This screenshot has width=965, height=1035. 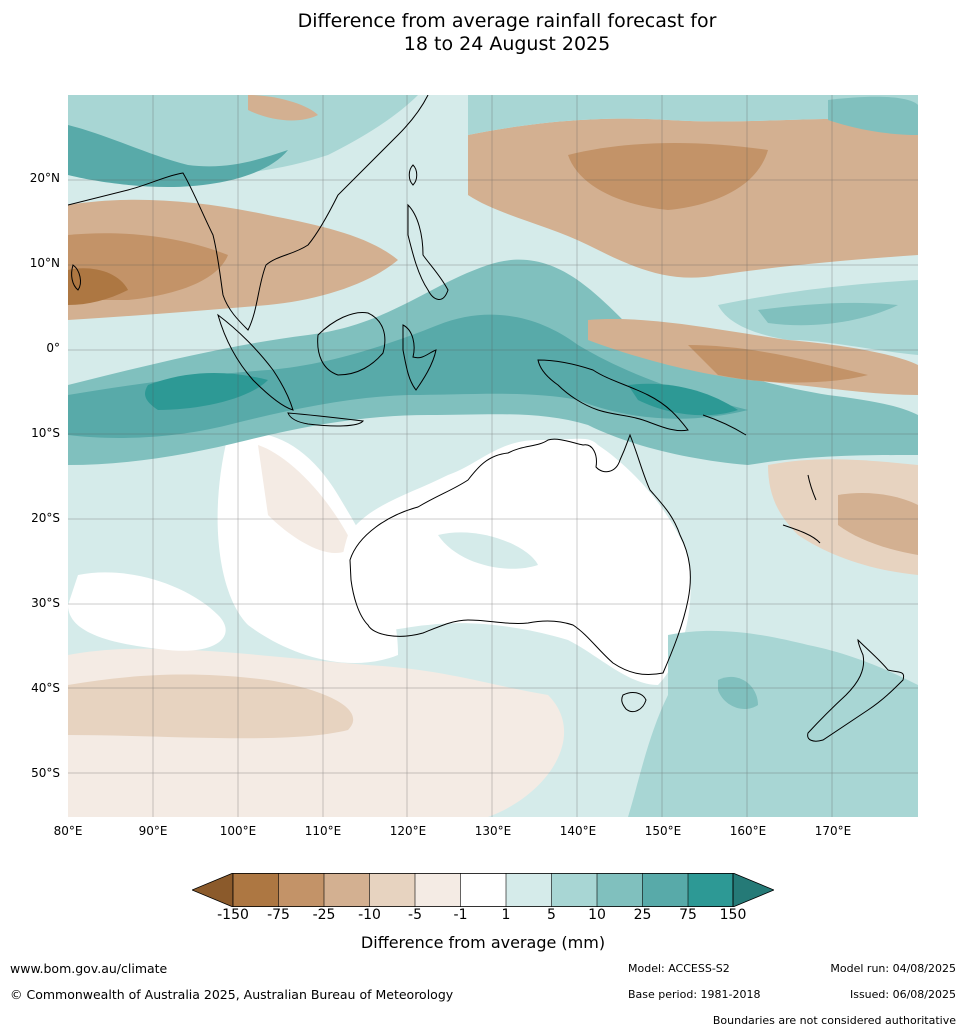 What do you see at coordinates (238, 831) in the screenshot?
I see `lon-label-100e: 100°E` at bounding box center [238, 831].